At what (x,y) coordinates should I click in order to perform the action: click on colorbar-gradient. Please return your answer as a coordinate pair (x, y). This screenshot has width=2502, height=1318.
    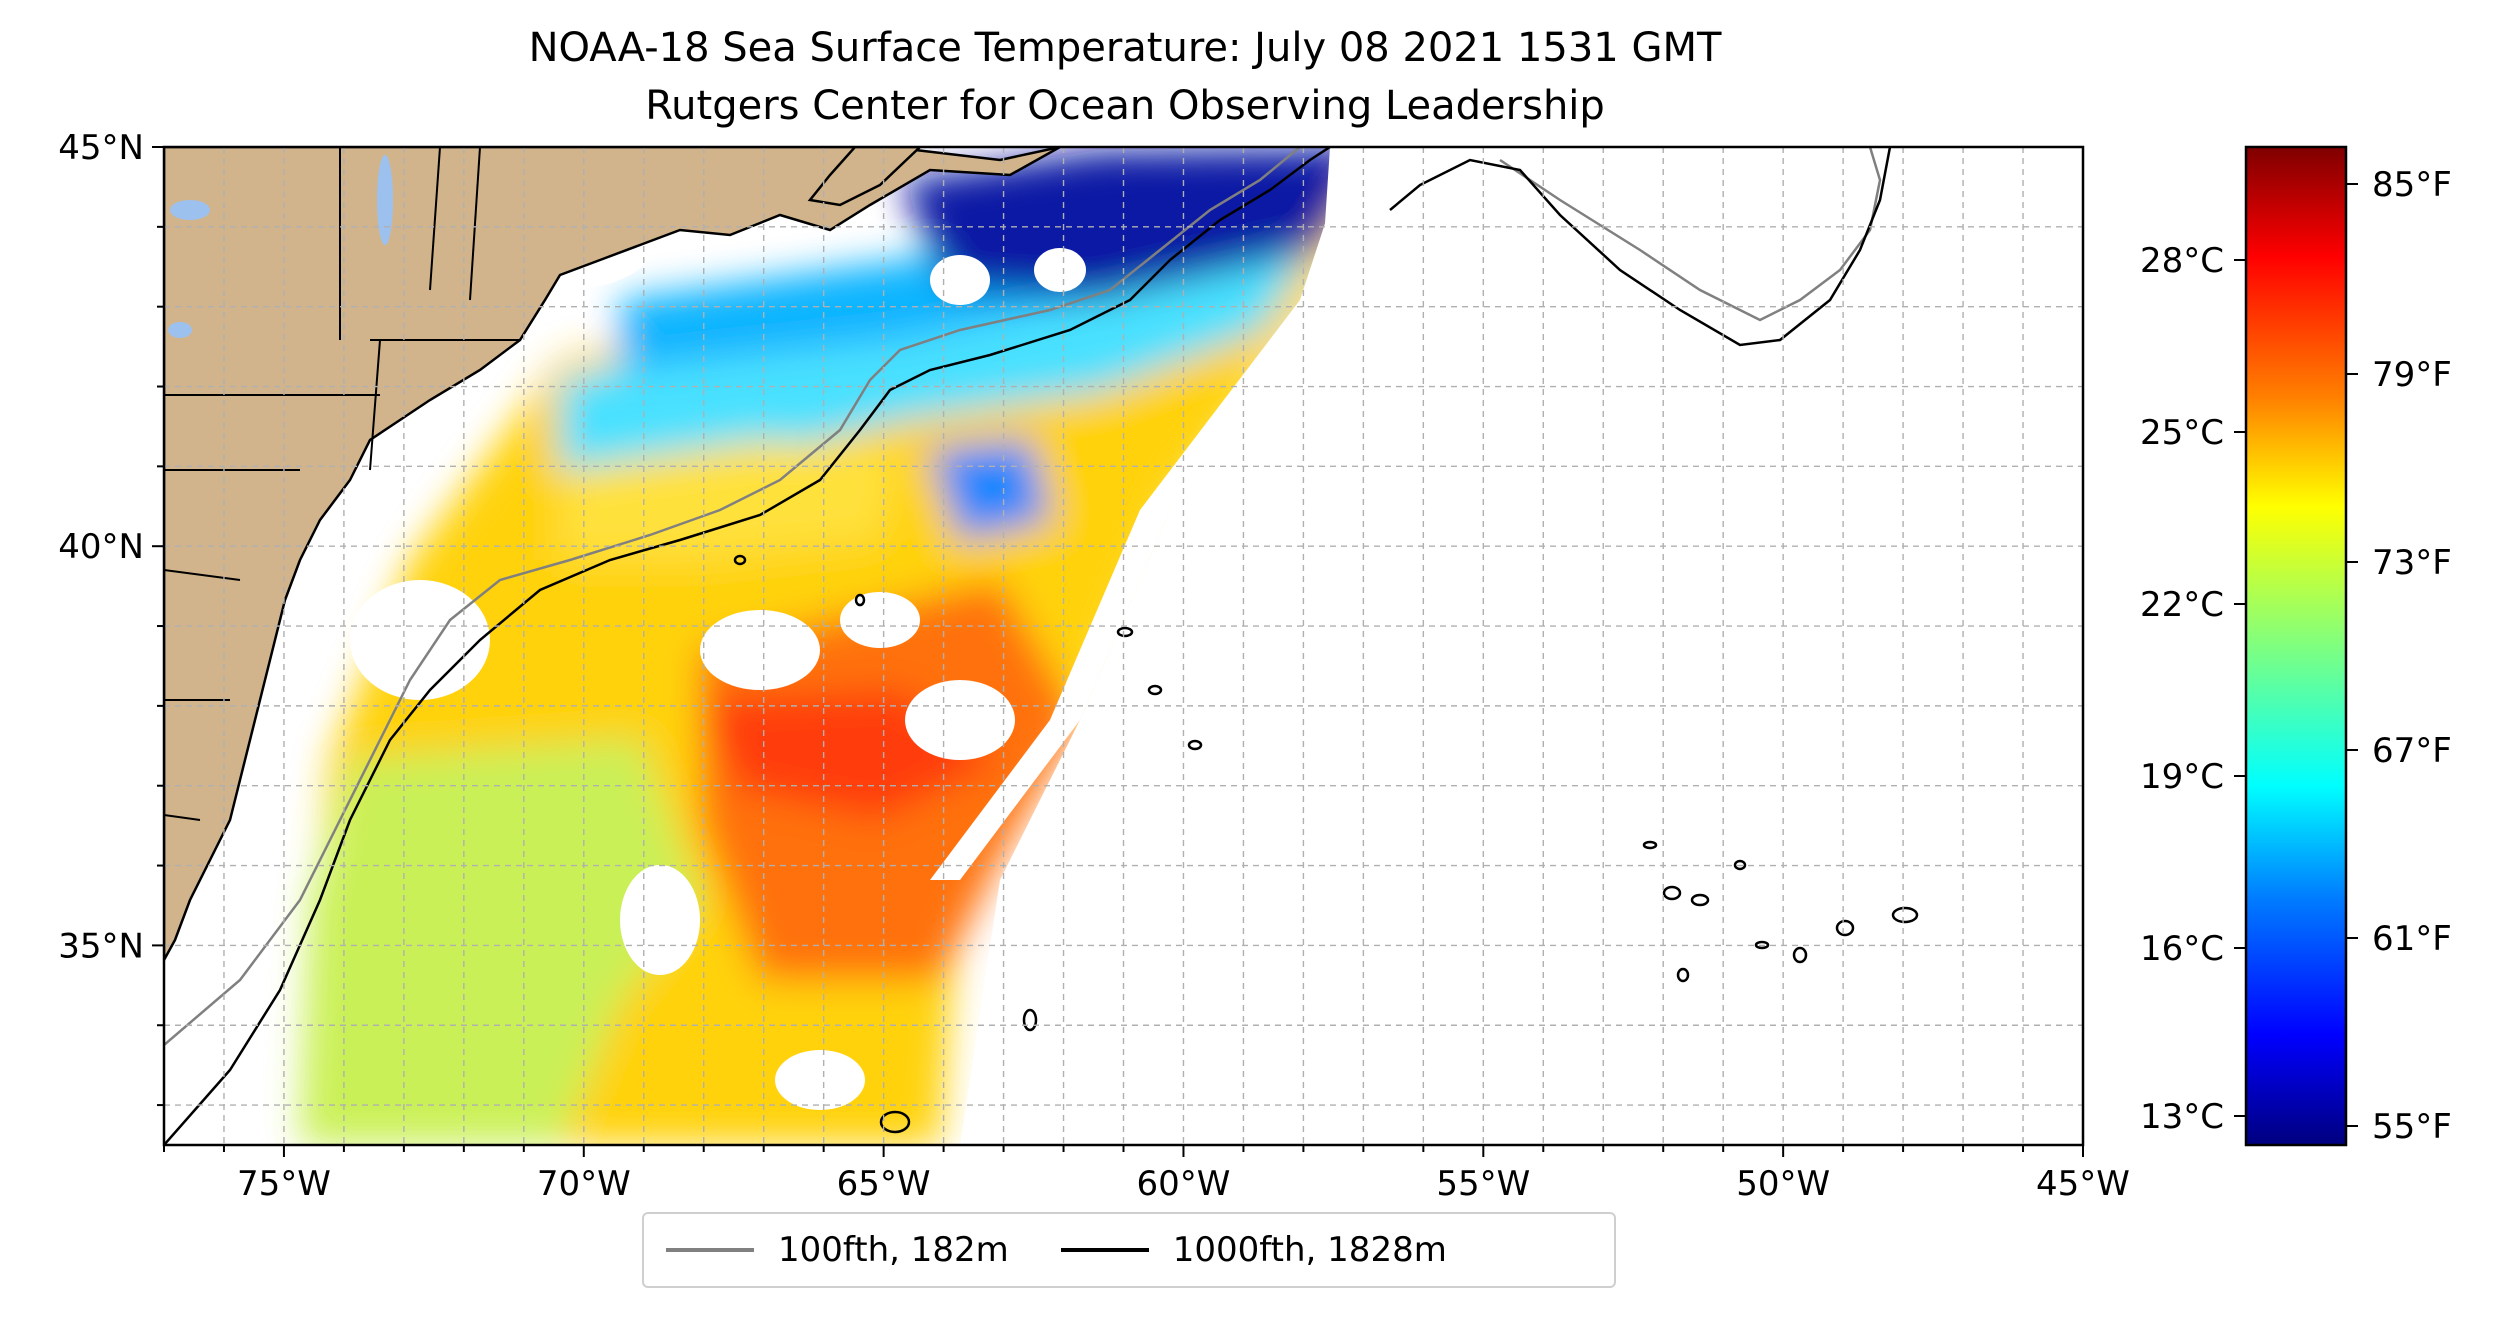
    Looking at the image, I should click on (2296, 646).